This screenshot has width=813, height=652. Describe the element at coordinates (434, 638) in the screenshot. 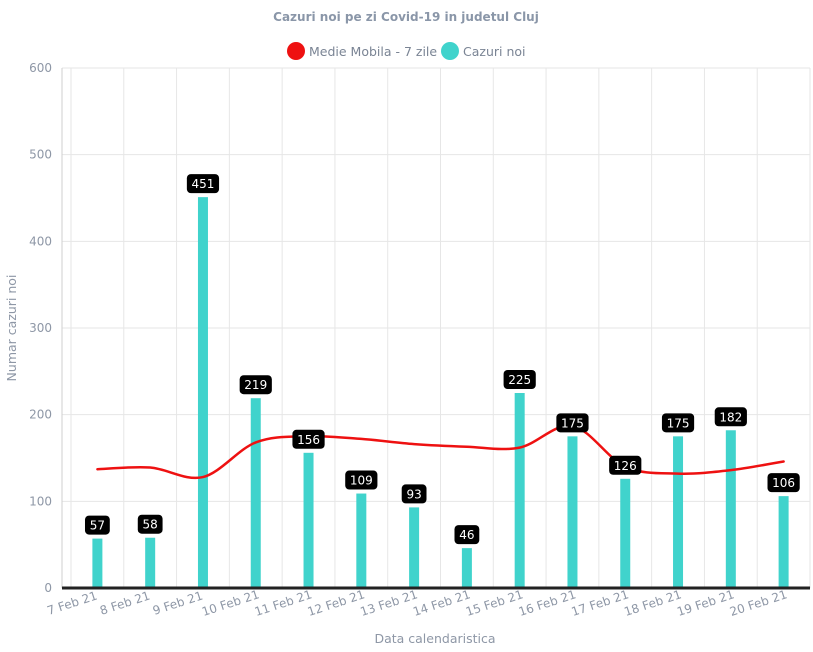

I see `x-axis-title: Data calendaristica` at that location.